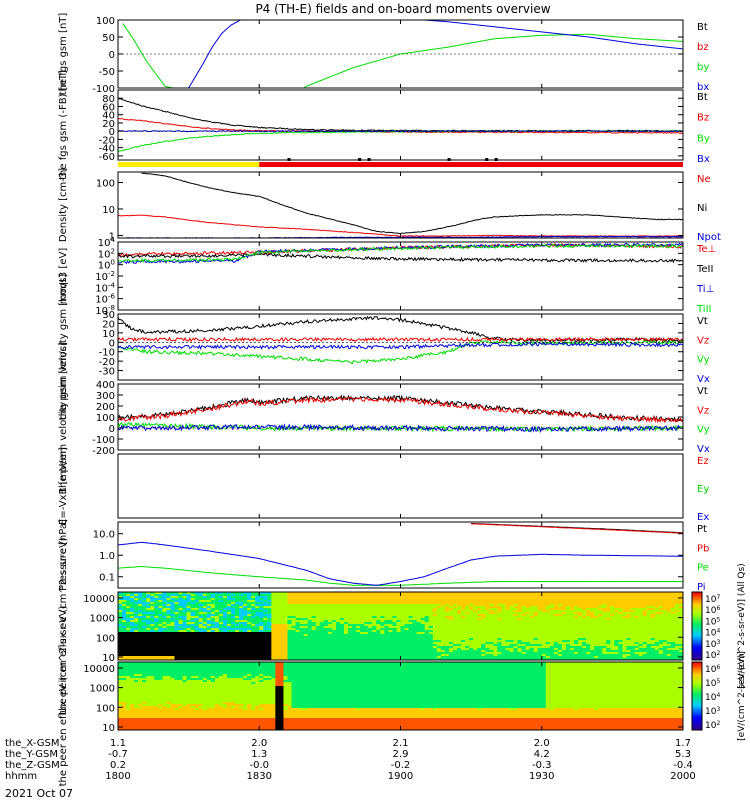 This screenshot has width=750, height=800. Describe the element at coordinates (703, 340) in the screenshot. I see `legend-label: Vz` at that location.